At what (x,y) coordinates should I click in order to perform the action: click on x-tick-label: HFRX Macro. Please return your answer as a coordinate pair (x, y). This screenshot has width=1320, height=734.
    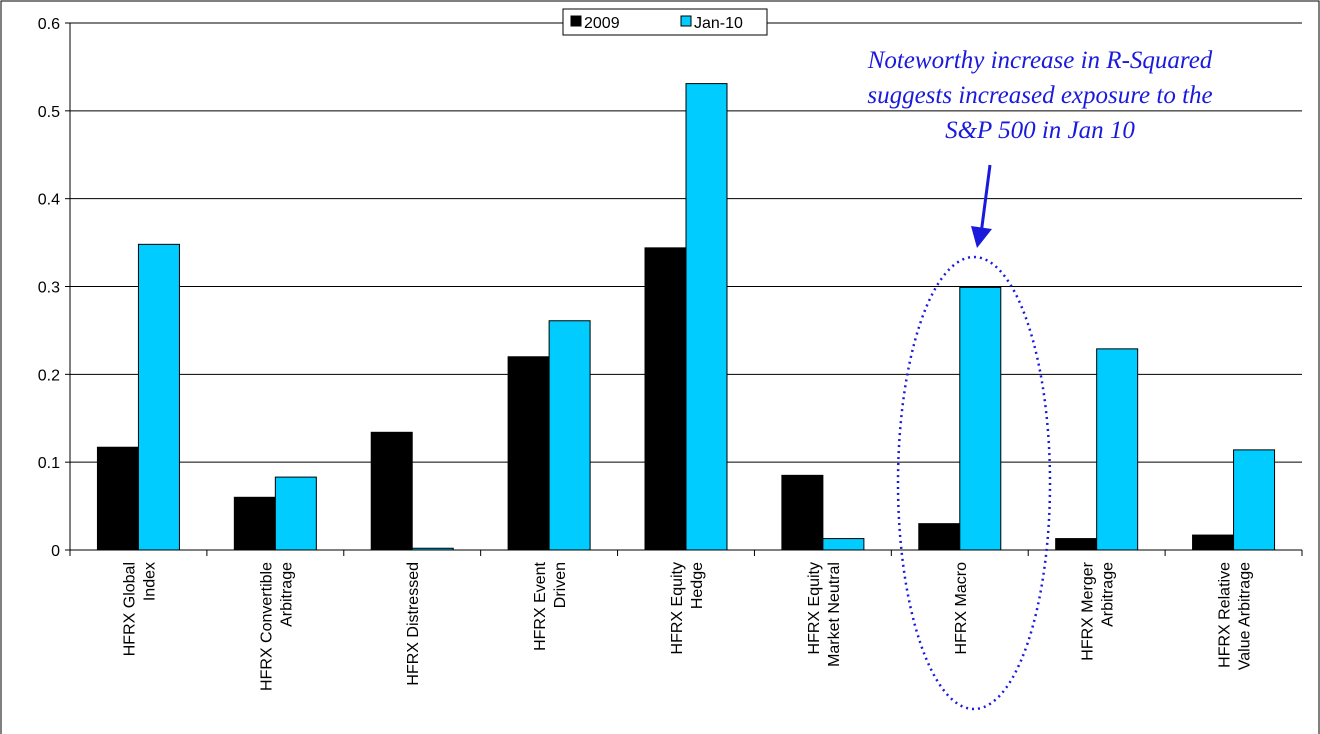
    Looking at the image, I should click on (961, 608).